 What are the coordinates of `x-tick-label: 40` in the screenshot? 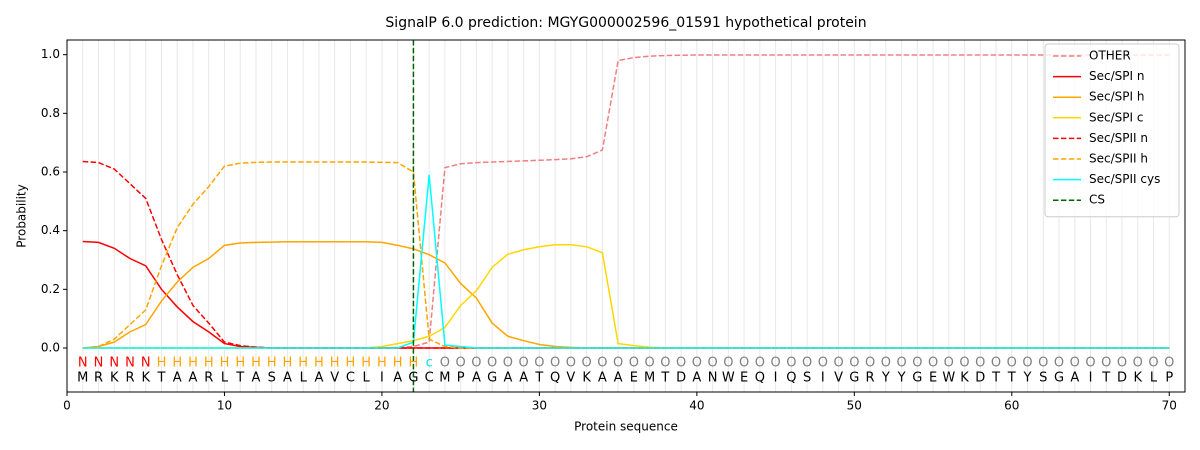 It's located at (696, 406).